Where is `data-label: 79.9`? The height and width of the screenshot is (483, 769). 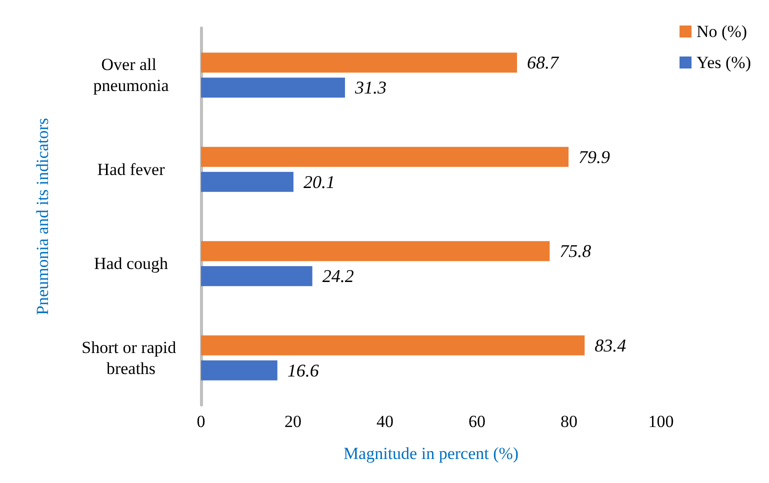
data-label: 79.9 is located at coordinates (594, 156).